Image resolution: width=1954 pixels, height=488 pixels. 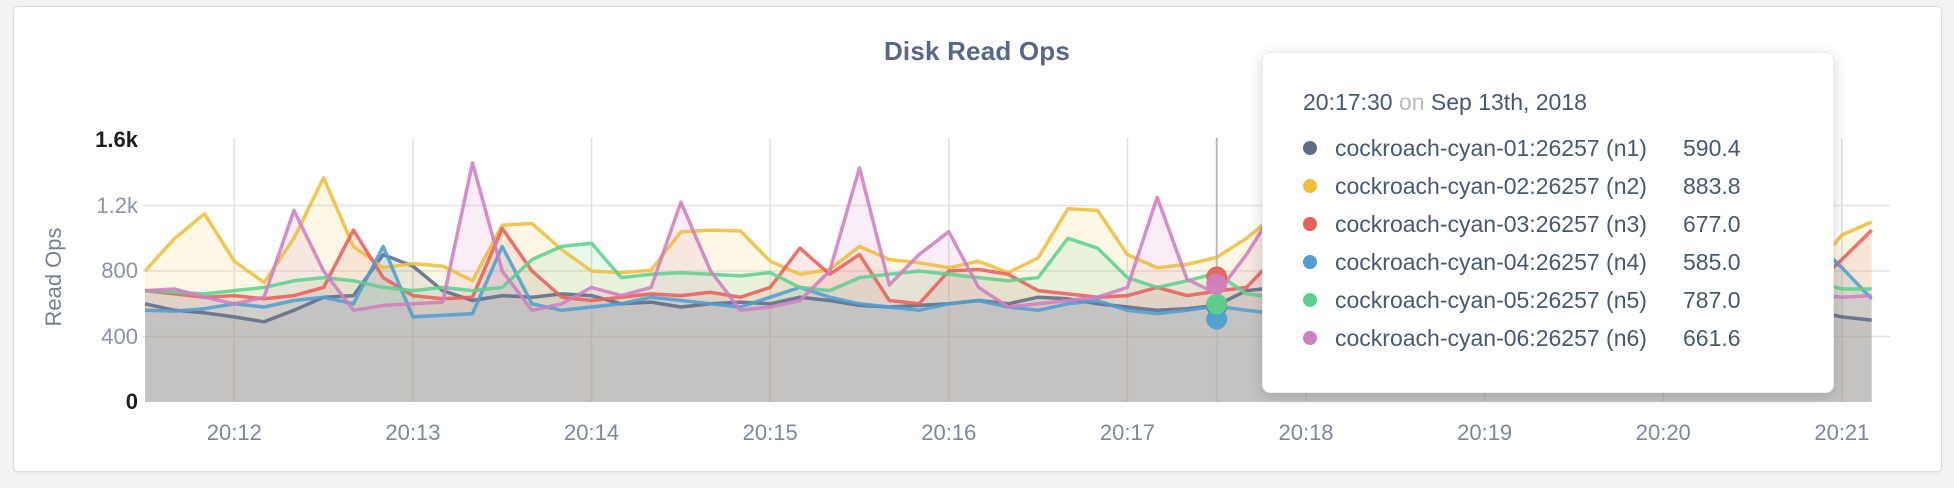 What do you see at coordinates (1712, 185) in the screenshot?
I see `tooltip-series-value: 883.8` at bounding box center [1712, 185].